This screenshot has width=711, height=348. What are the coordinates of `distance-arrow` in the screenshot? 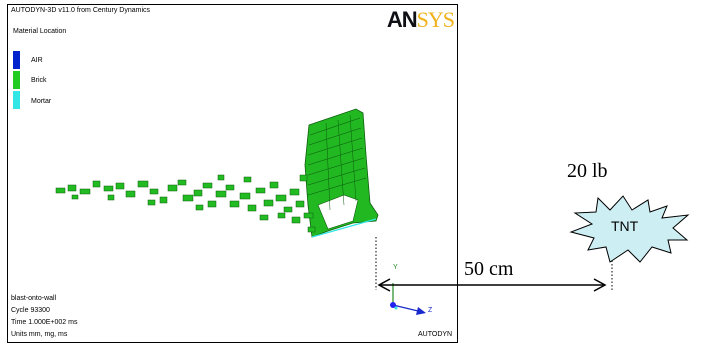 It's located at (492, 285).